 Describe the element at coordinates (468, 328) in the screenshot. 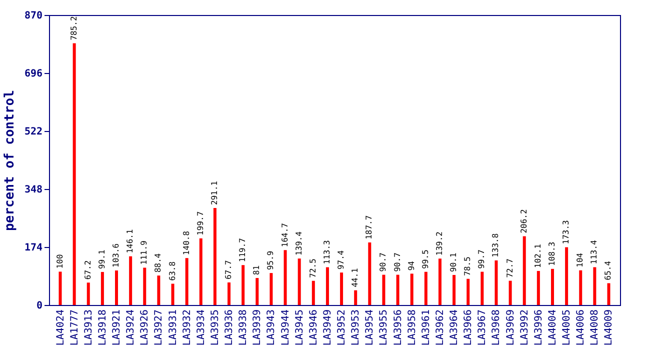

I see `x-tick-label: LA3966` at that location.